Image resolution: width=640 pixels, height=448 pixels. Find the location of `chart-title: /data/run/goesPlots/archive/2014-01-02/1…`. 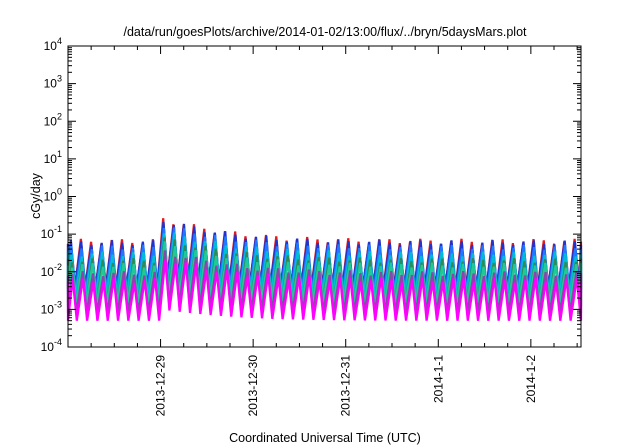

chart-title: /data/run/goesPlots/archive/2014-01-02/1… is located at coordinates (325, 32).